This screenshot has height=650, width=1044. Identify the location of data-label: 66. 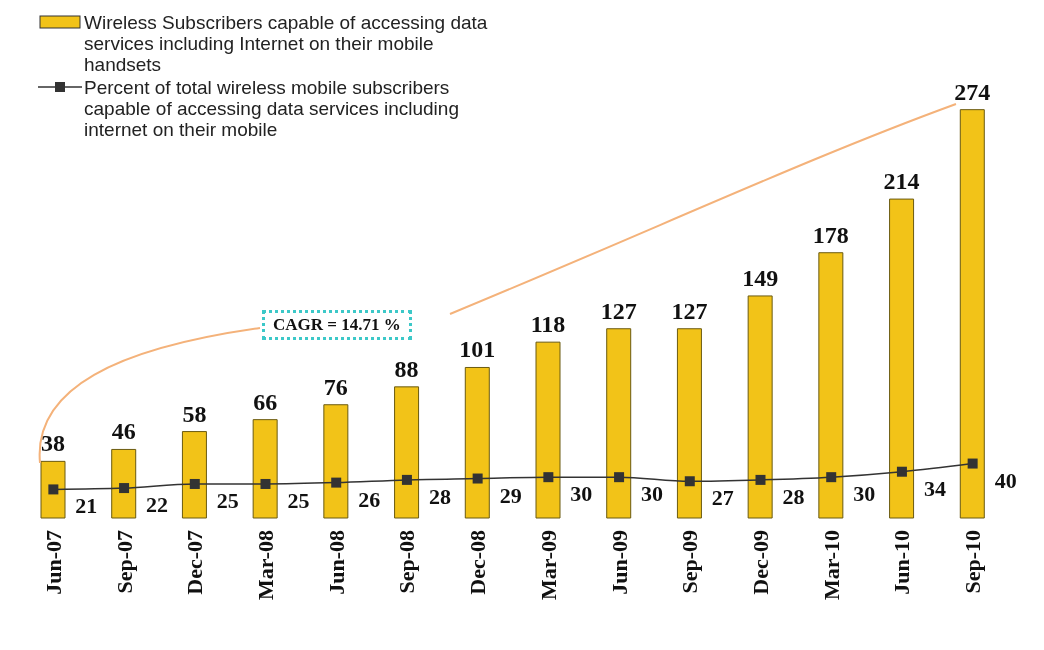
(265, 401).